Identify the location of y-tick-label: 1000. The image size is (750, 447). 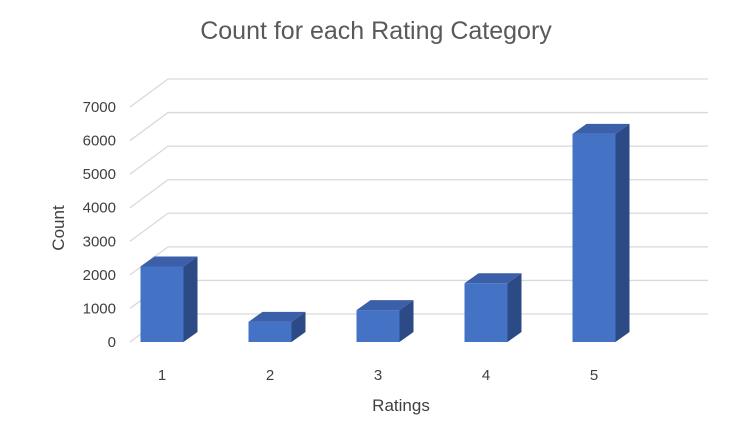
(99, 308).